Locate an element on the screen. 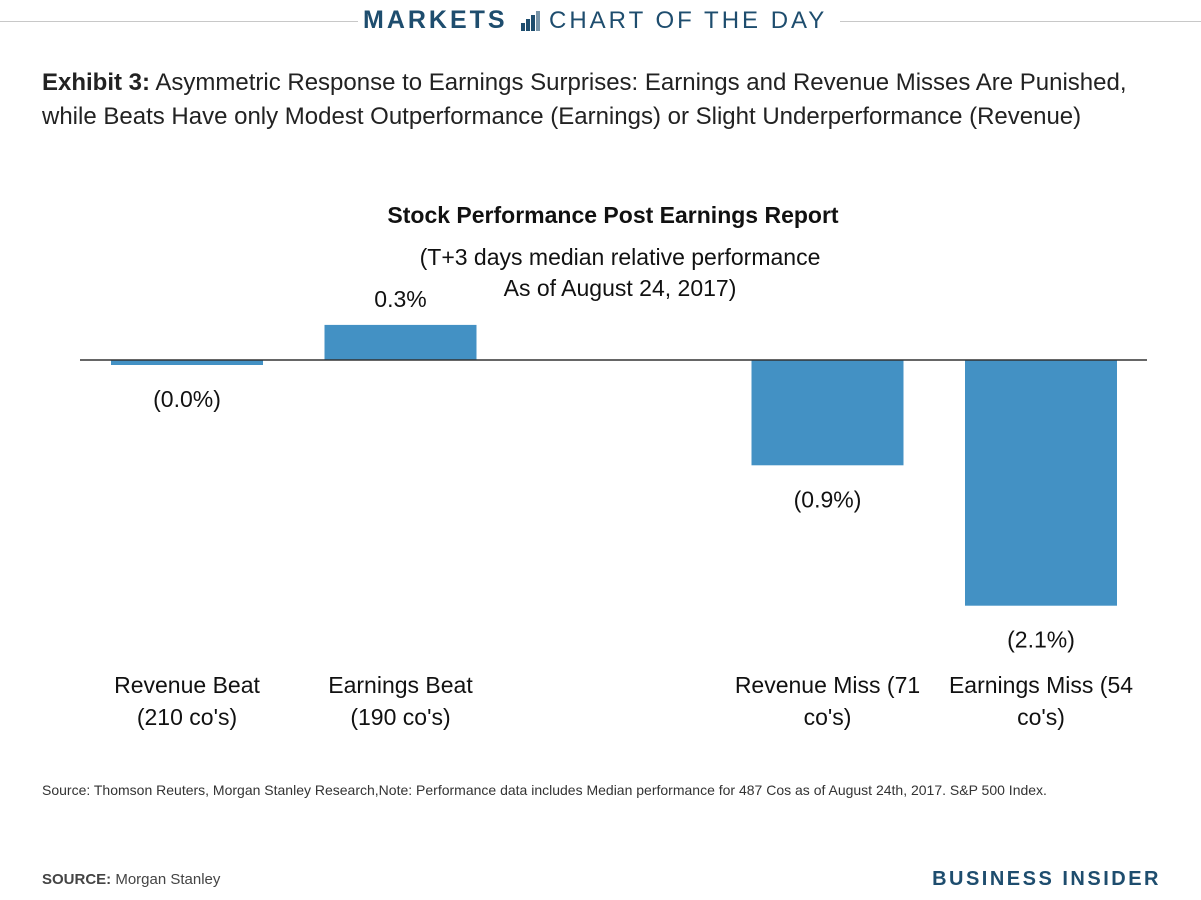 This screenshot has height=900, width=1201. bar-chart-icon is located at coordinates (530, 21).